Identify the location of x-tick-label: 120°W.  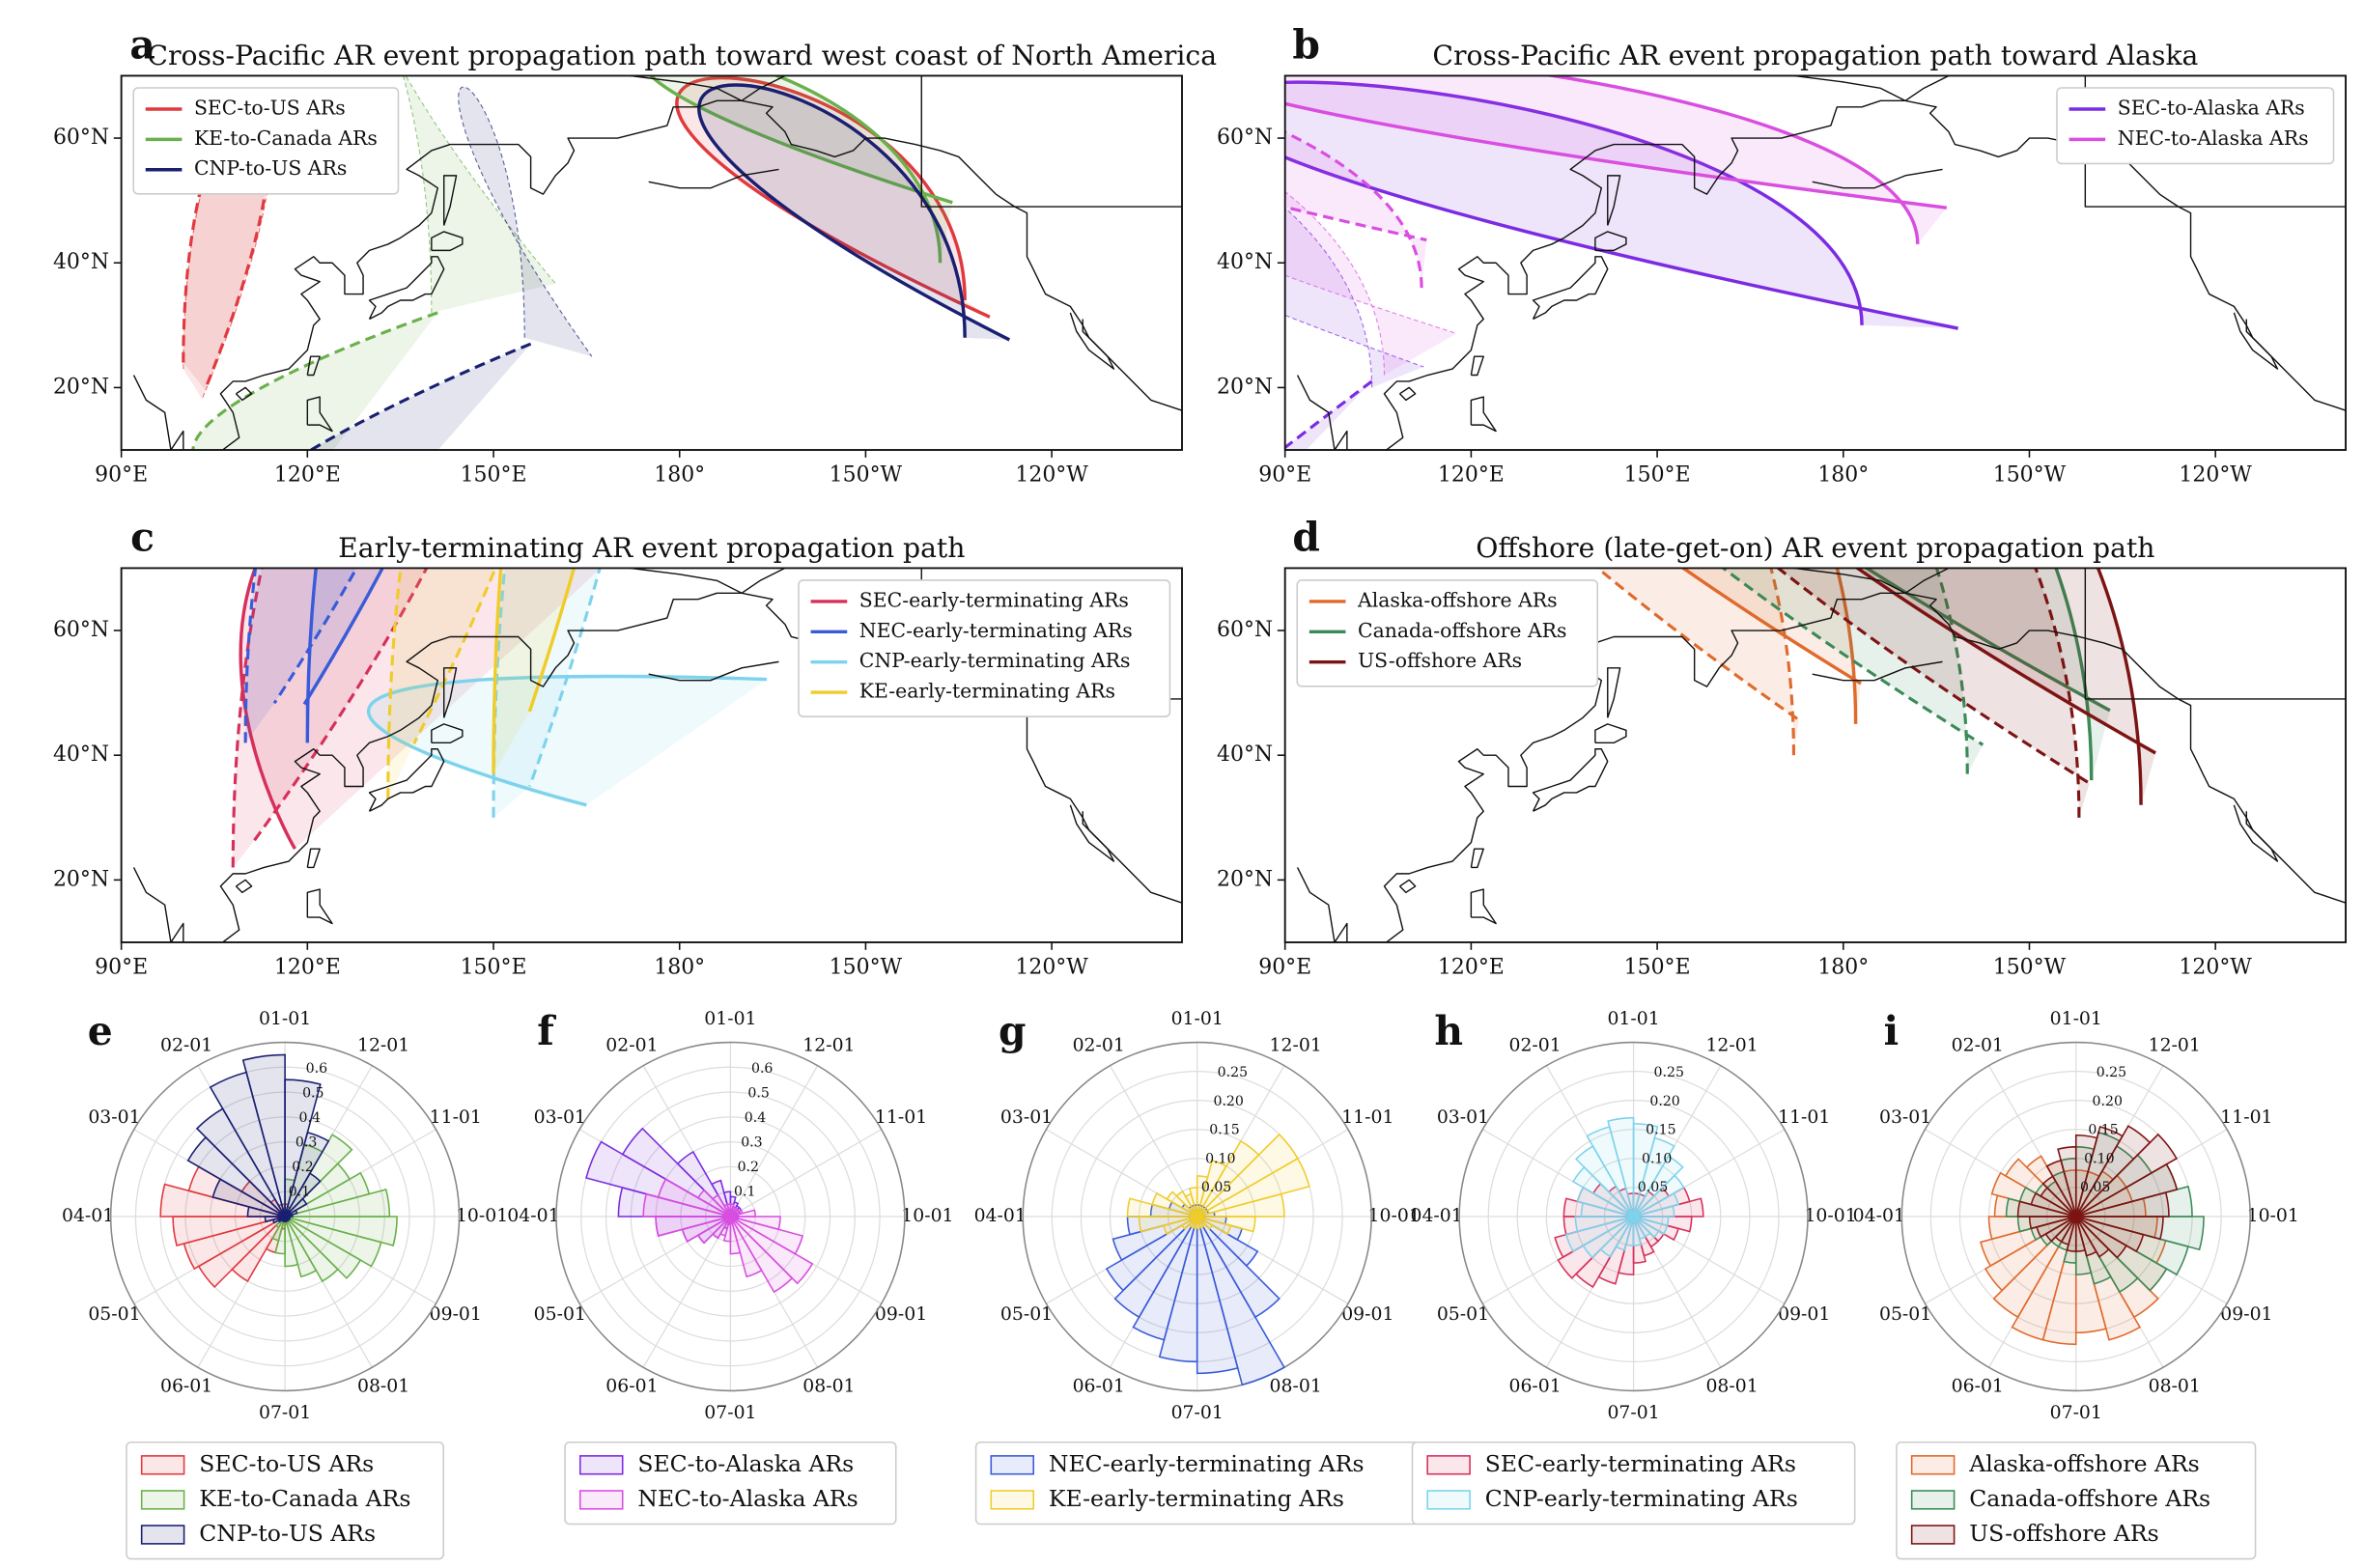
(2215, 476).